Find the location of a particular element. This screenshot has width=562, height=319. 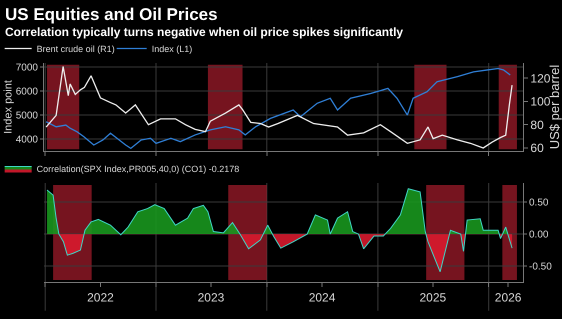

x-tick-label: 2025 is located at coordinates (433, 297).